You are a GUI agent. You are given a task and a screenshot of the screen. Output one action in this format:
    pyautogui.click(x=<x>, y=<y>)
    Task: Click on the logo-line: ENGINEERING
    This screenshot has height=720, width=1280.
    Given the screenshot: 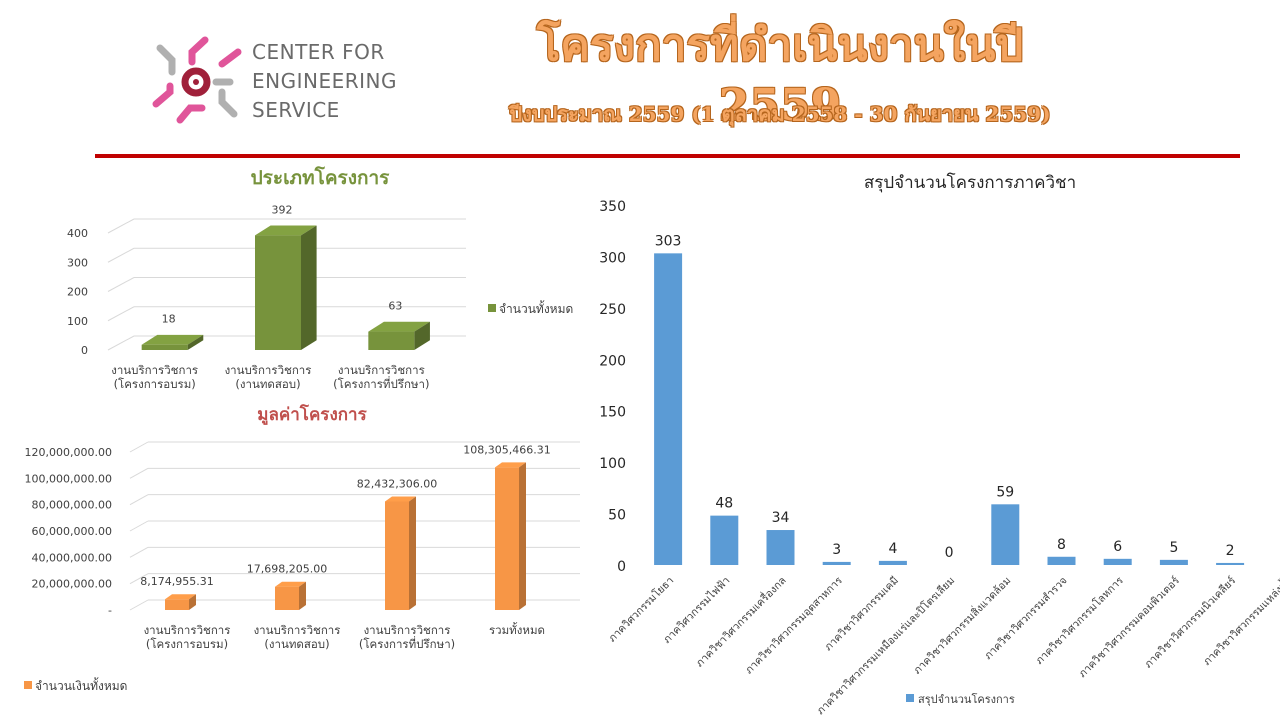 What is the action you would take?
    pyautogui.click(x=324, y=81)
    